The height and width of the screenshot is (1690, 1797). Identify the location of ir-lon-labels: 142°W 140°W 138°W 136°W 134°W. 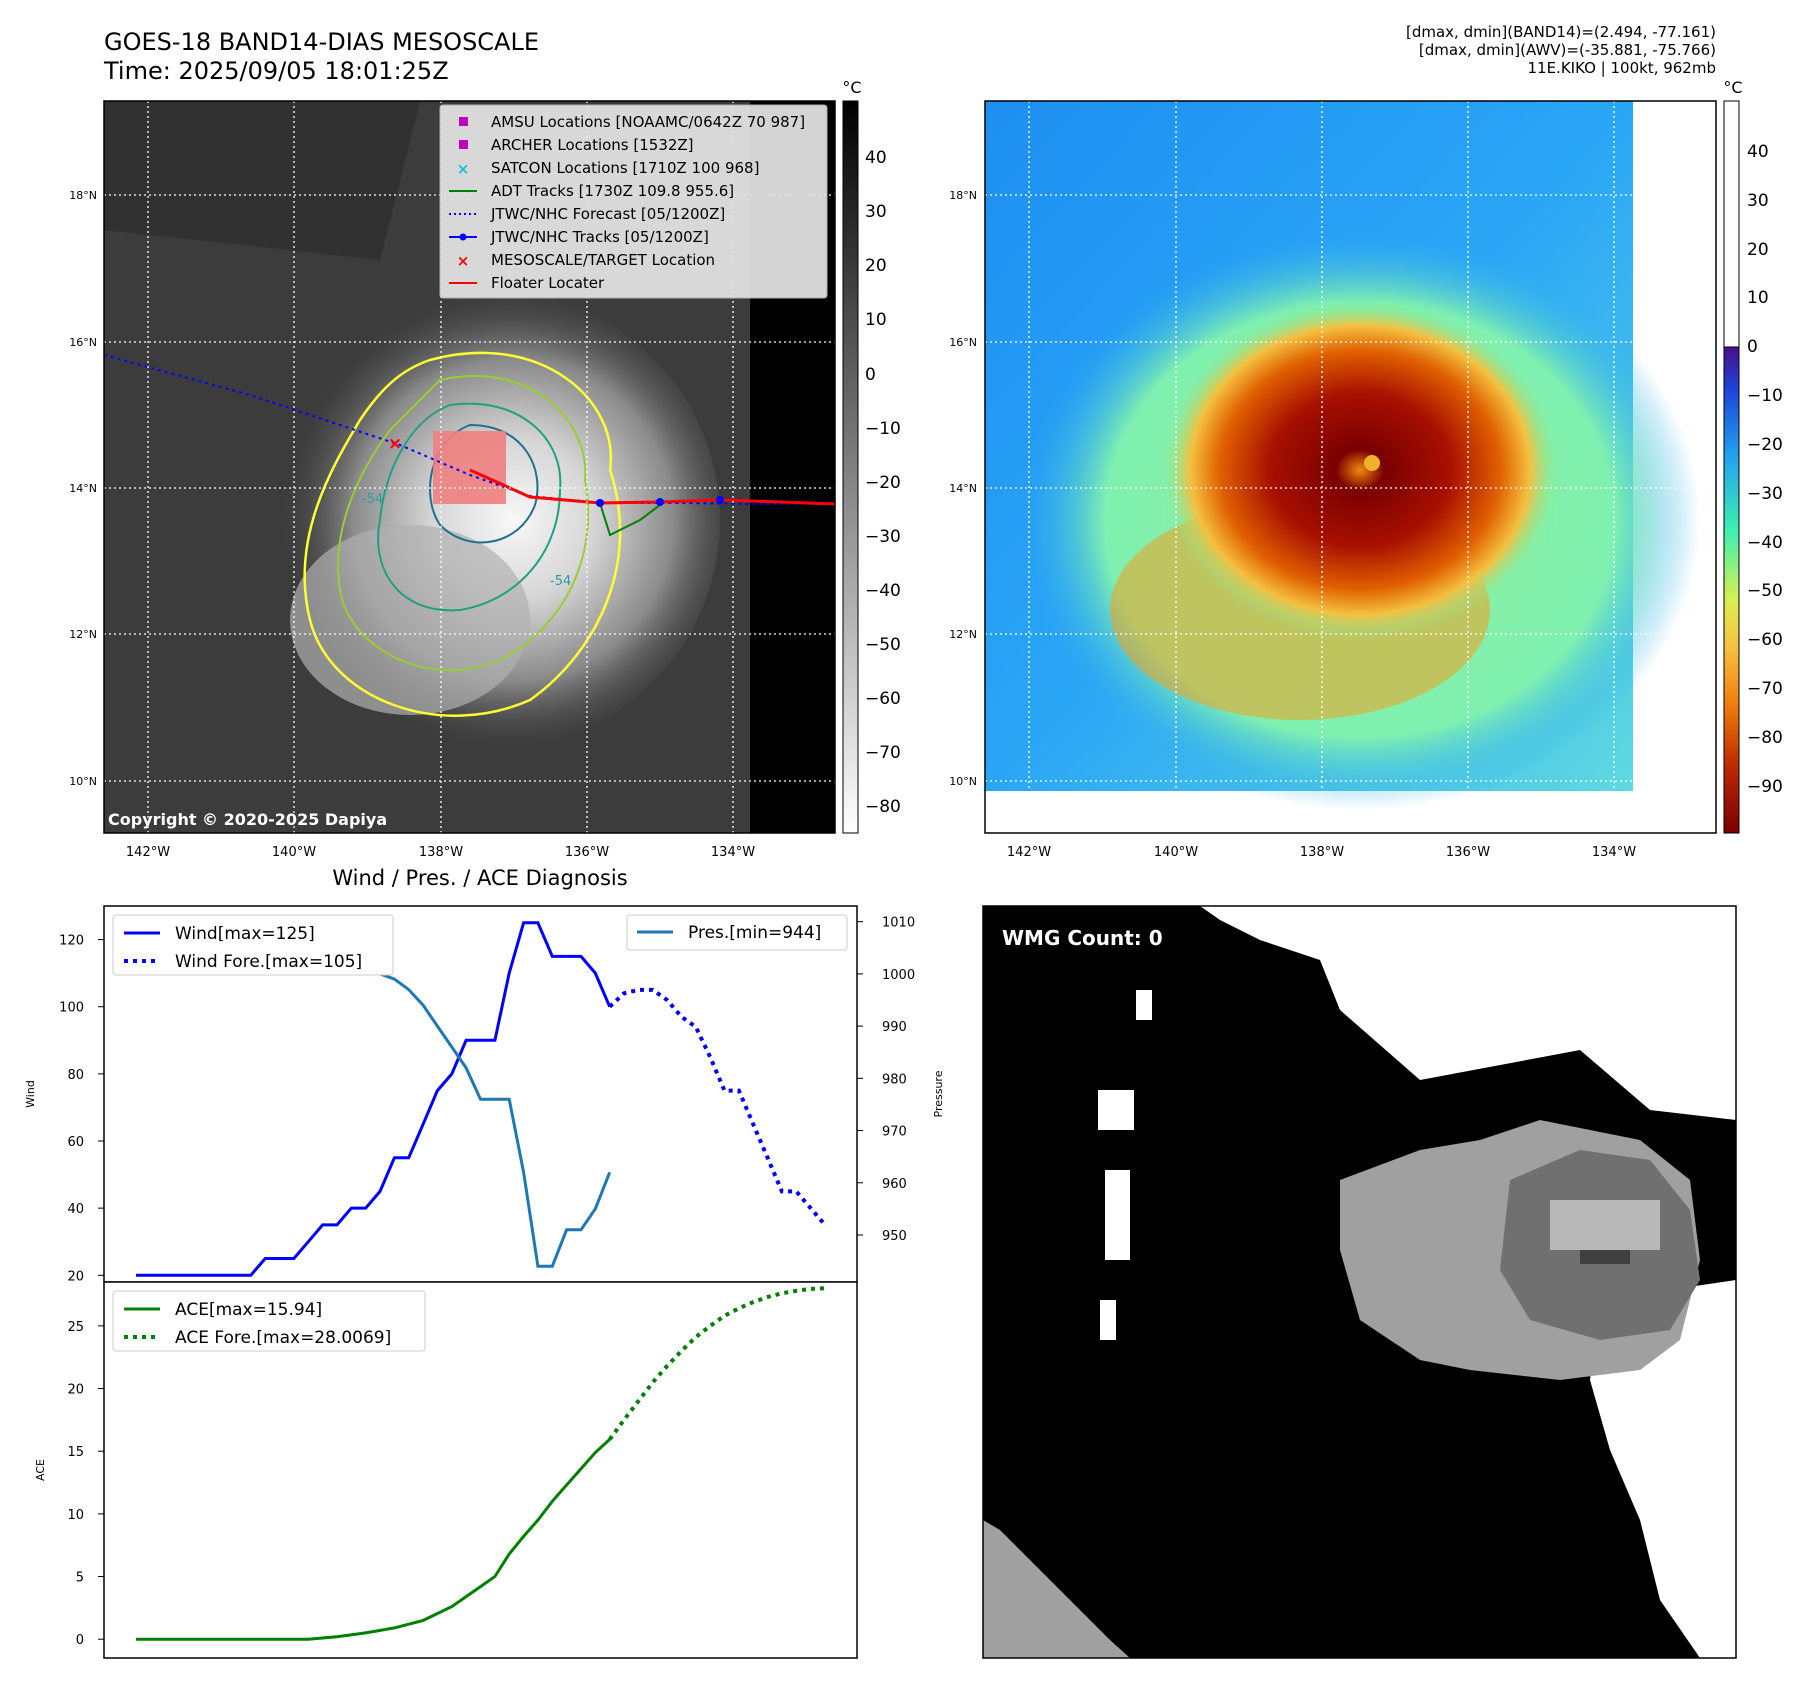
(440, 852).